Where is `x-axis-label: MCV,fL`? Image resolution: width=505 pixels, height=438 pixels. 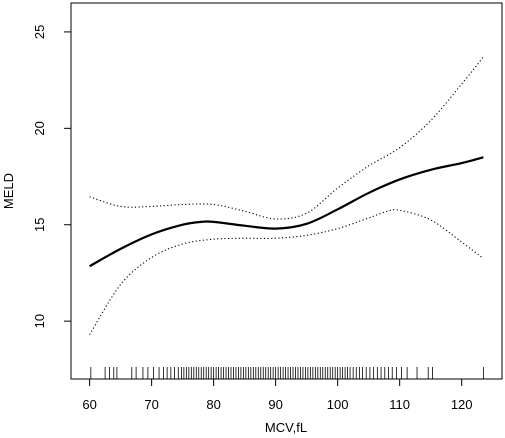
x-axis-label: MCV,fL is located at coordinates (286, 427).